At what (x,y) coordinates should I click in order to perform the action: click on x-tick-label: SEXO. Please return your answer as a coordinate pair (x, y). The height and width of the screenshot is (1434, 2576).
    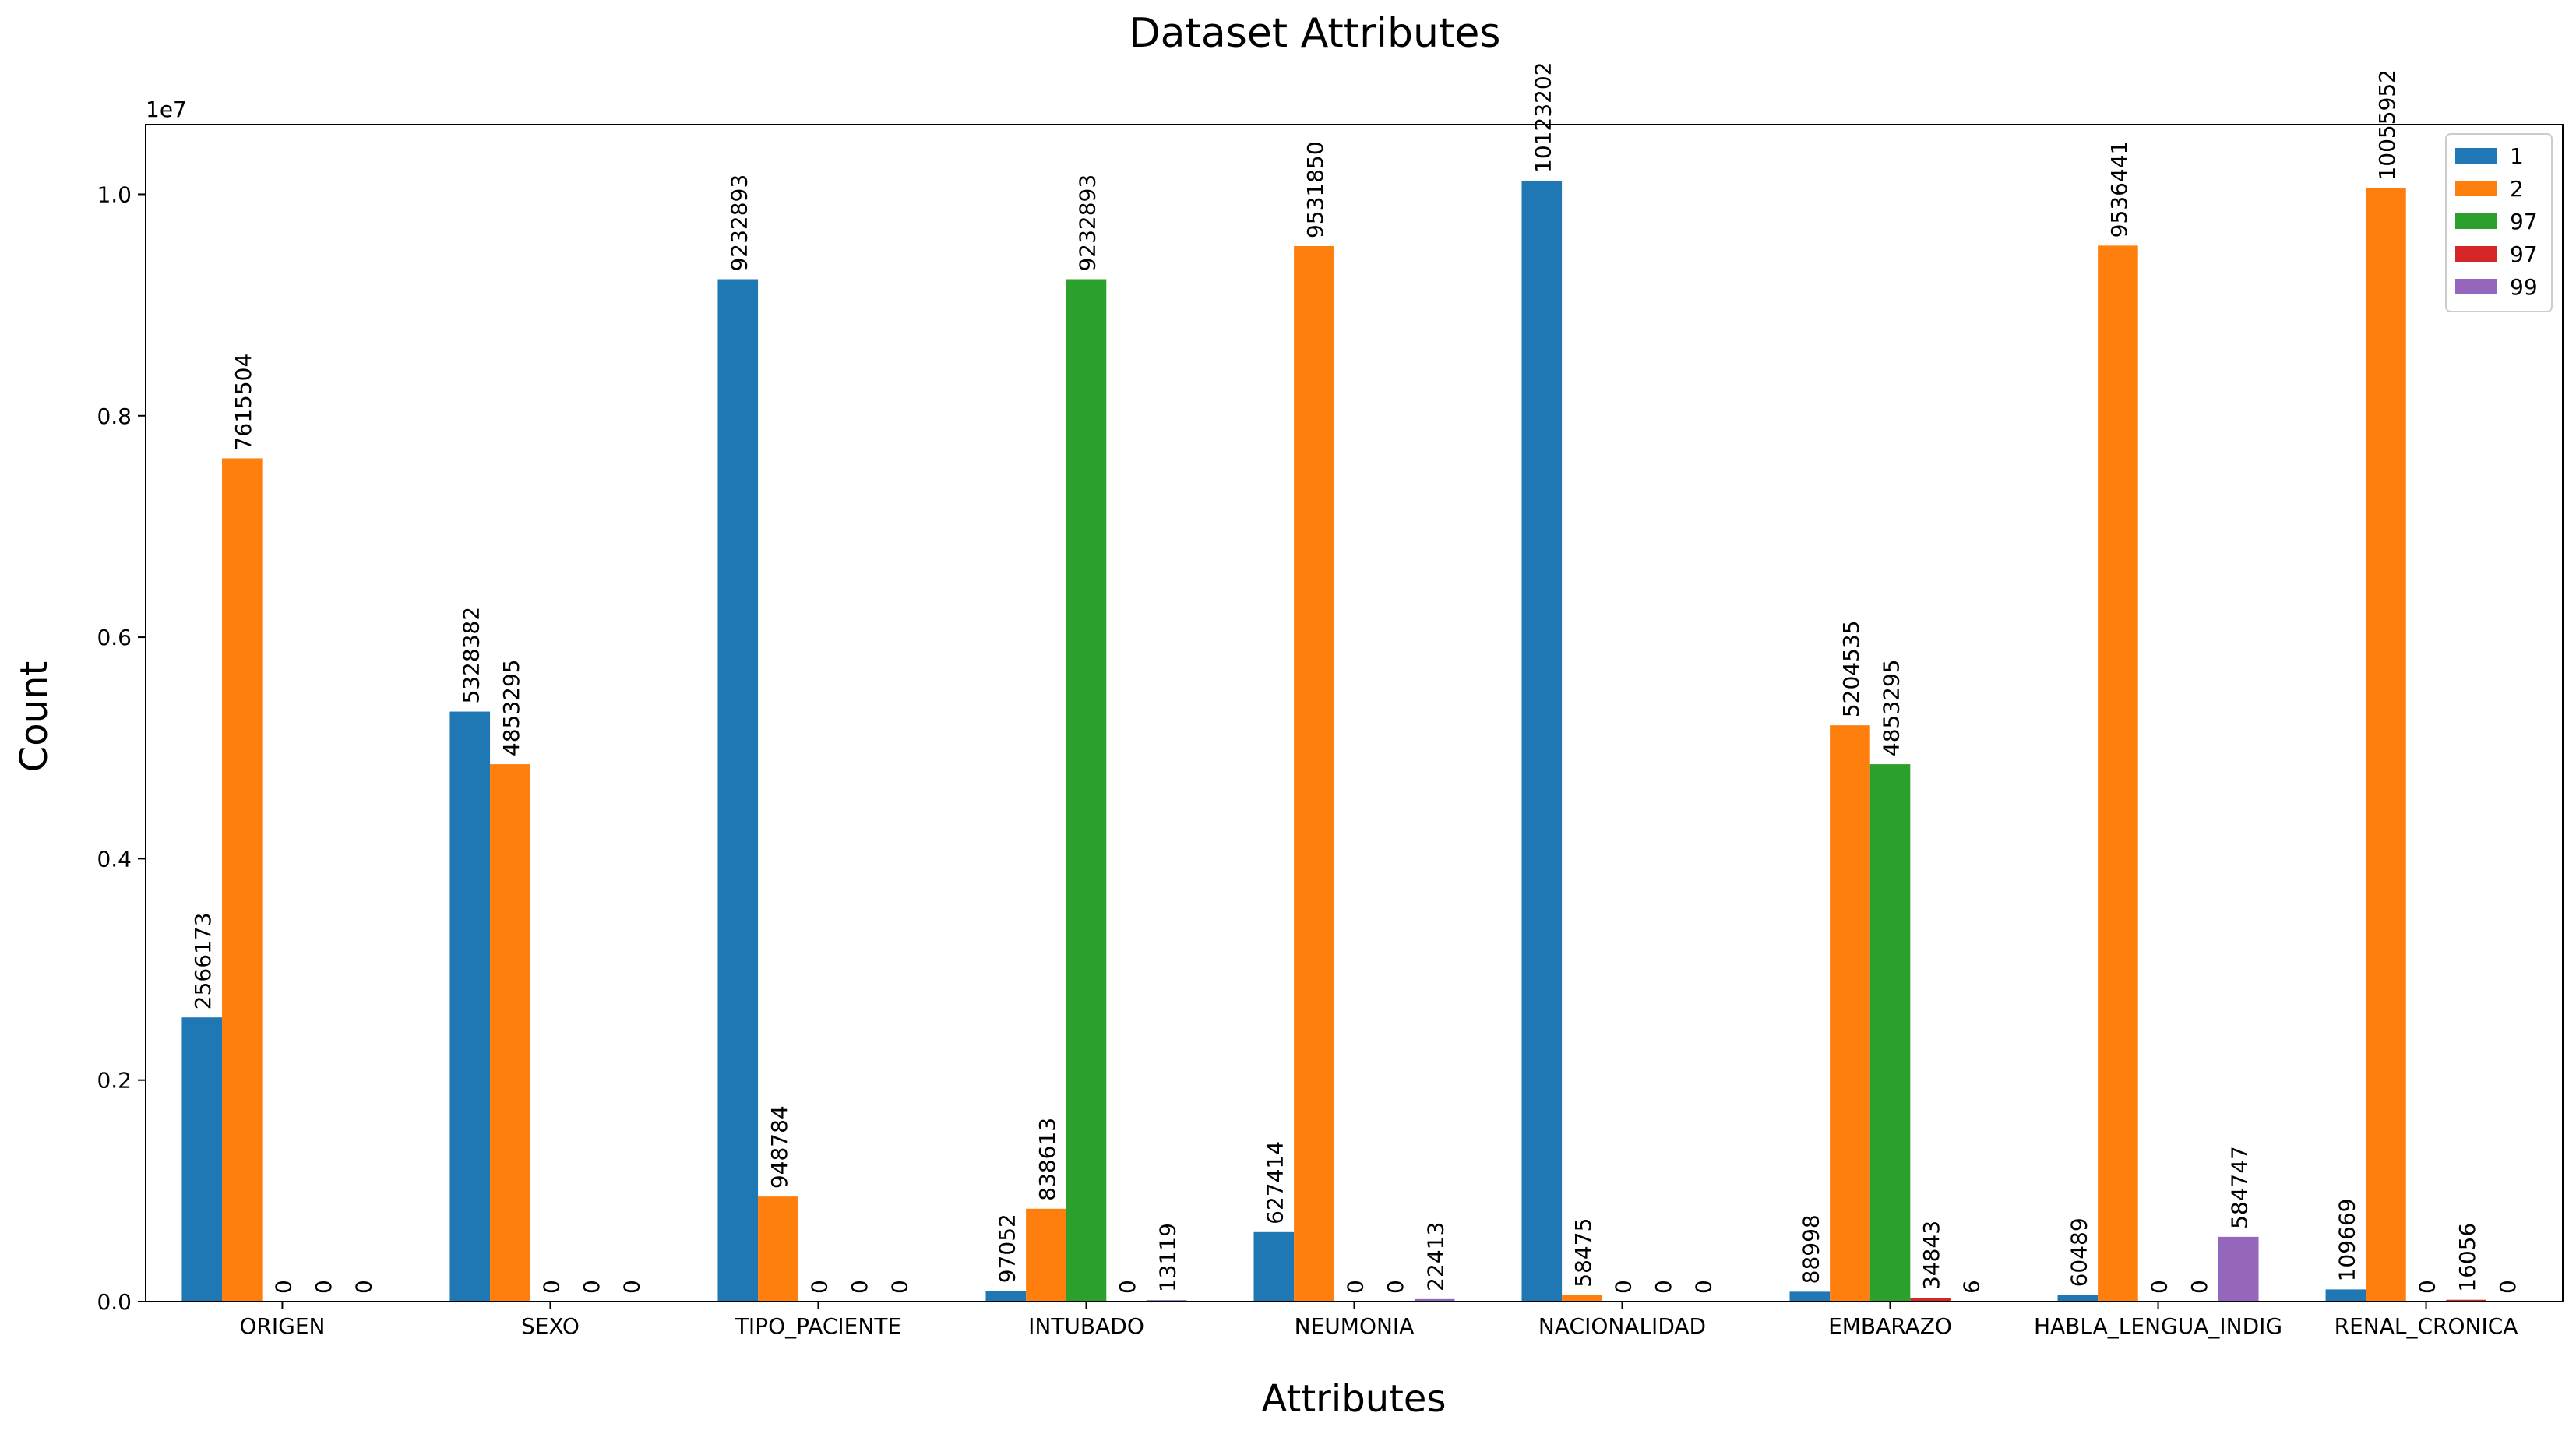
    Looking at the image, I should click on (550, 1326).